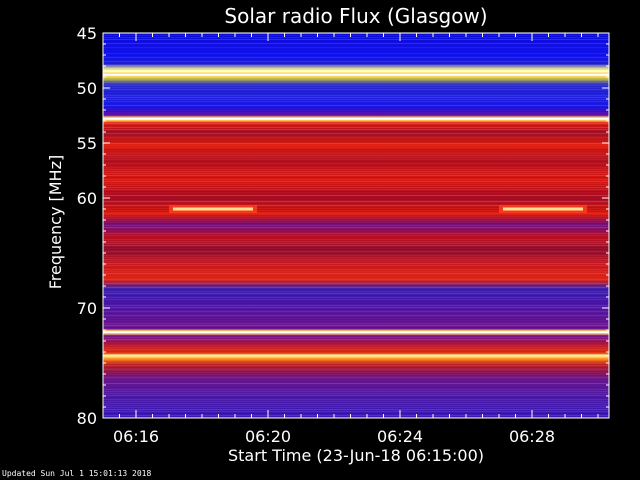 The width and height of the screenshot is (640, 480). I want to click on y-tick-label: 60, so click(87, 198).